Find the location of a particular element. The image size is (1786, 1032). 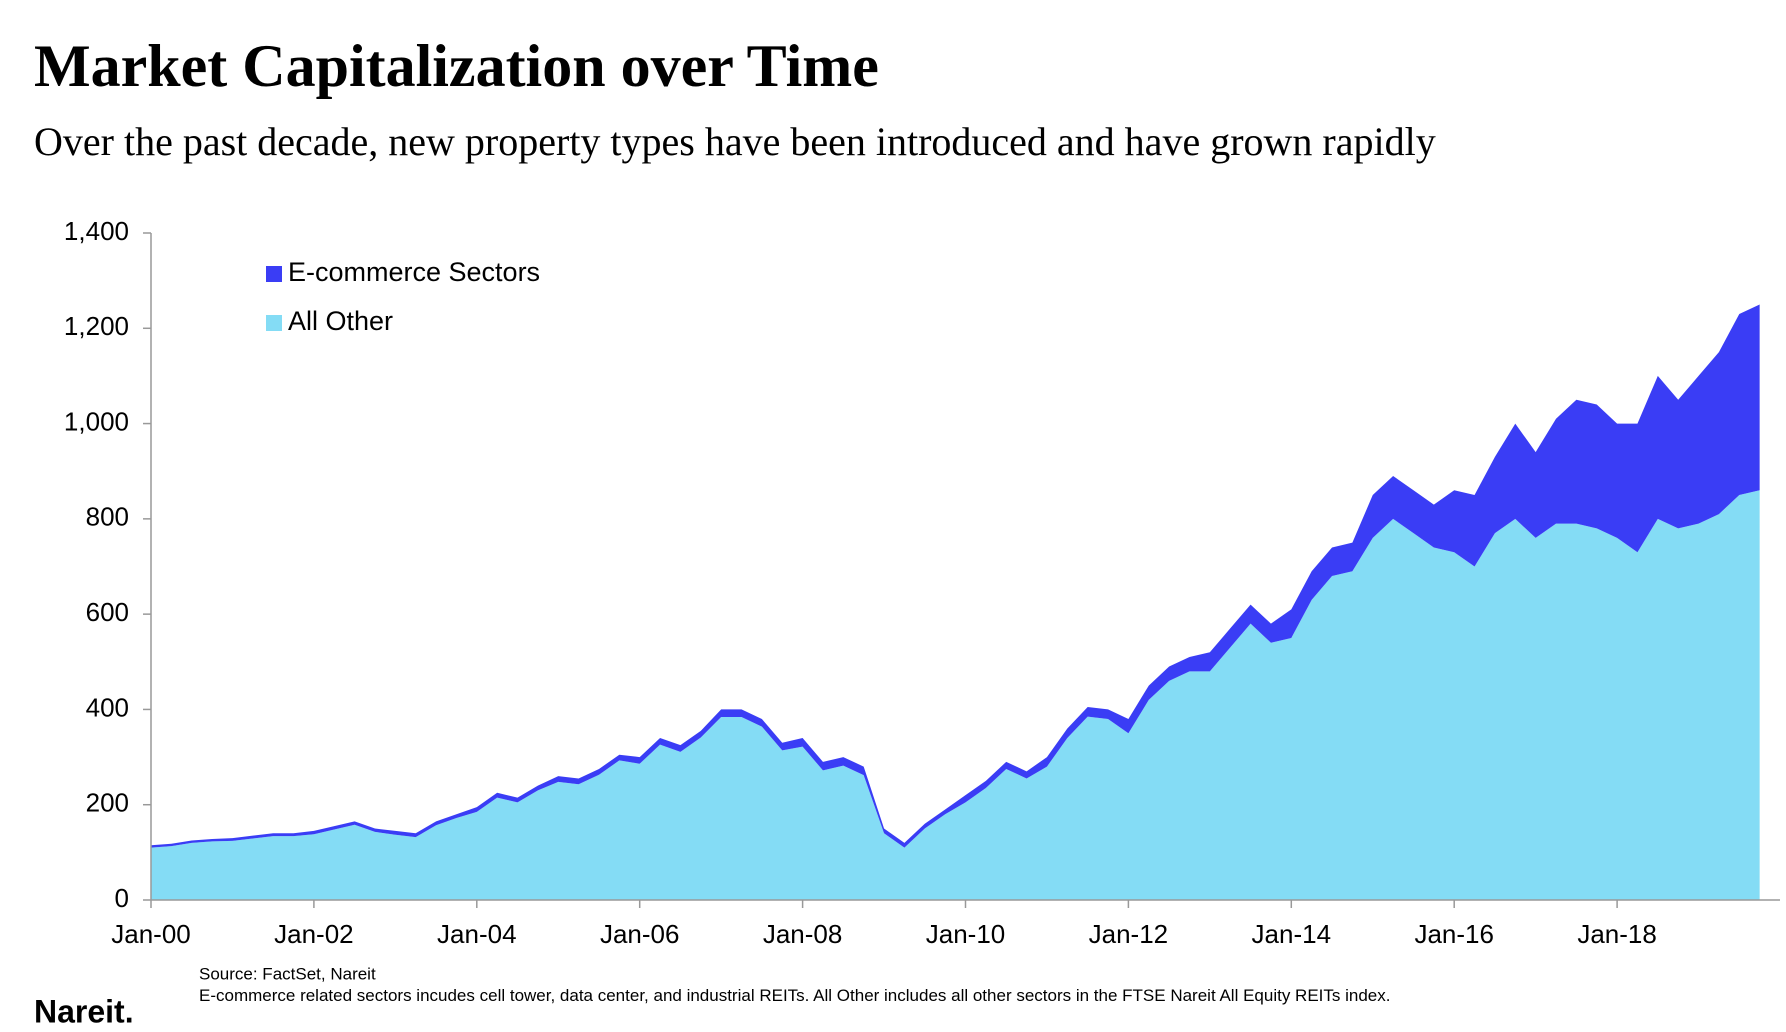

y-tick-label: 0 is located at coordinates (122, 898).